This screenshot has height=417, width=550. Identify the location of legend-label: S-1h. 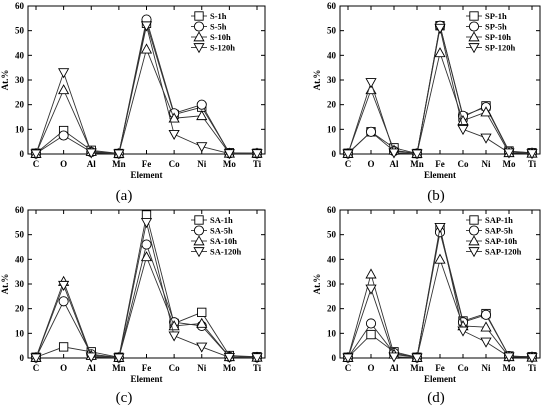
(218, 16).